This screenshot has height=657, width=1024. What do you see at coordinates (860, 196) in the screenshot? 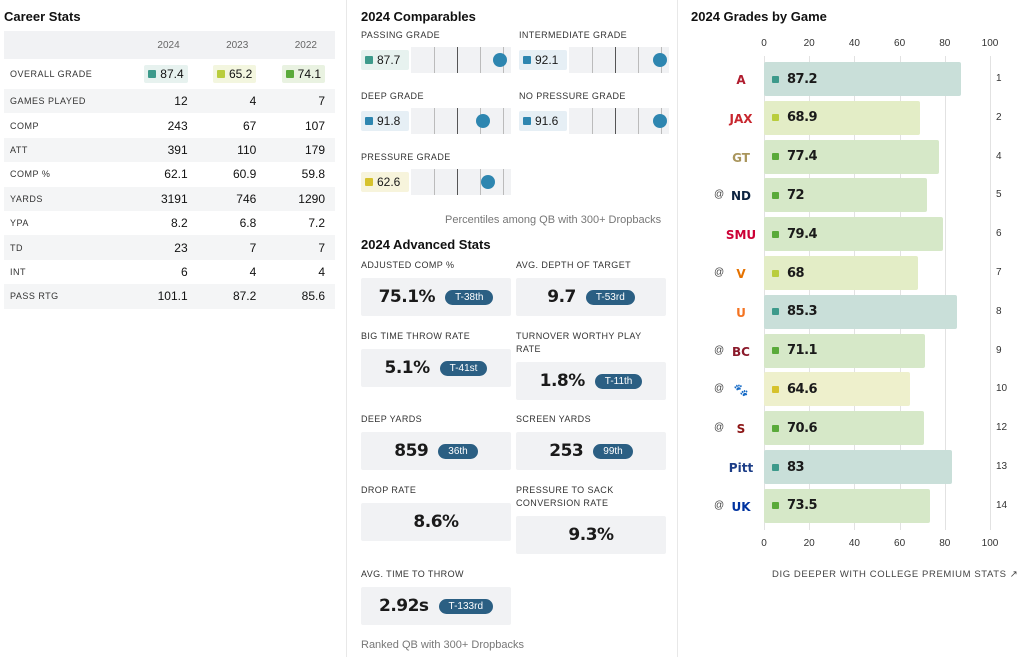
I see `game-row: @ ND 72 5` at bounding box center [860, 196].